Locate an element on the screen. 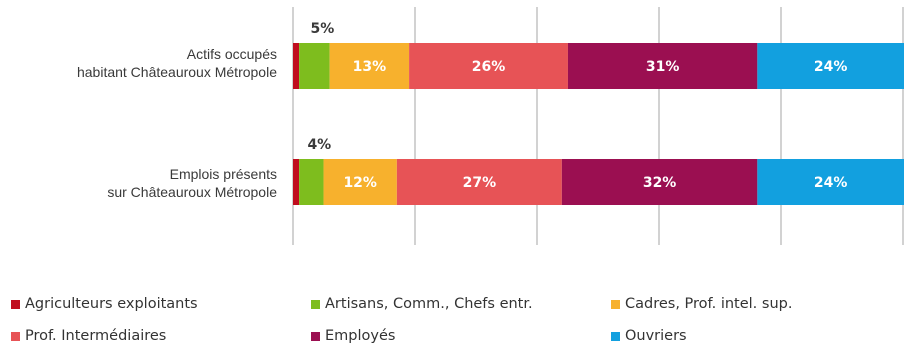  data-label: 32% is located at coordinates (660, 183).